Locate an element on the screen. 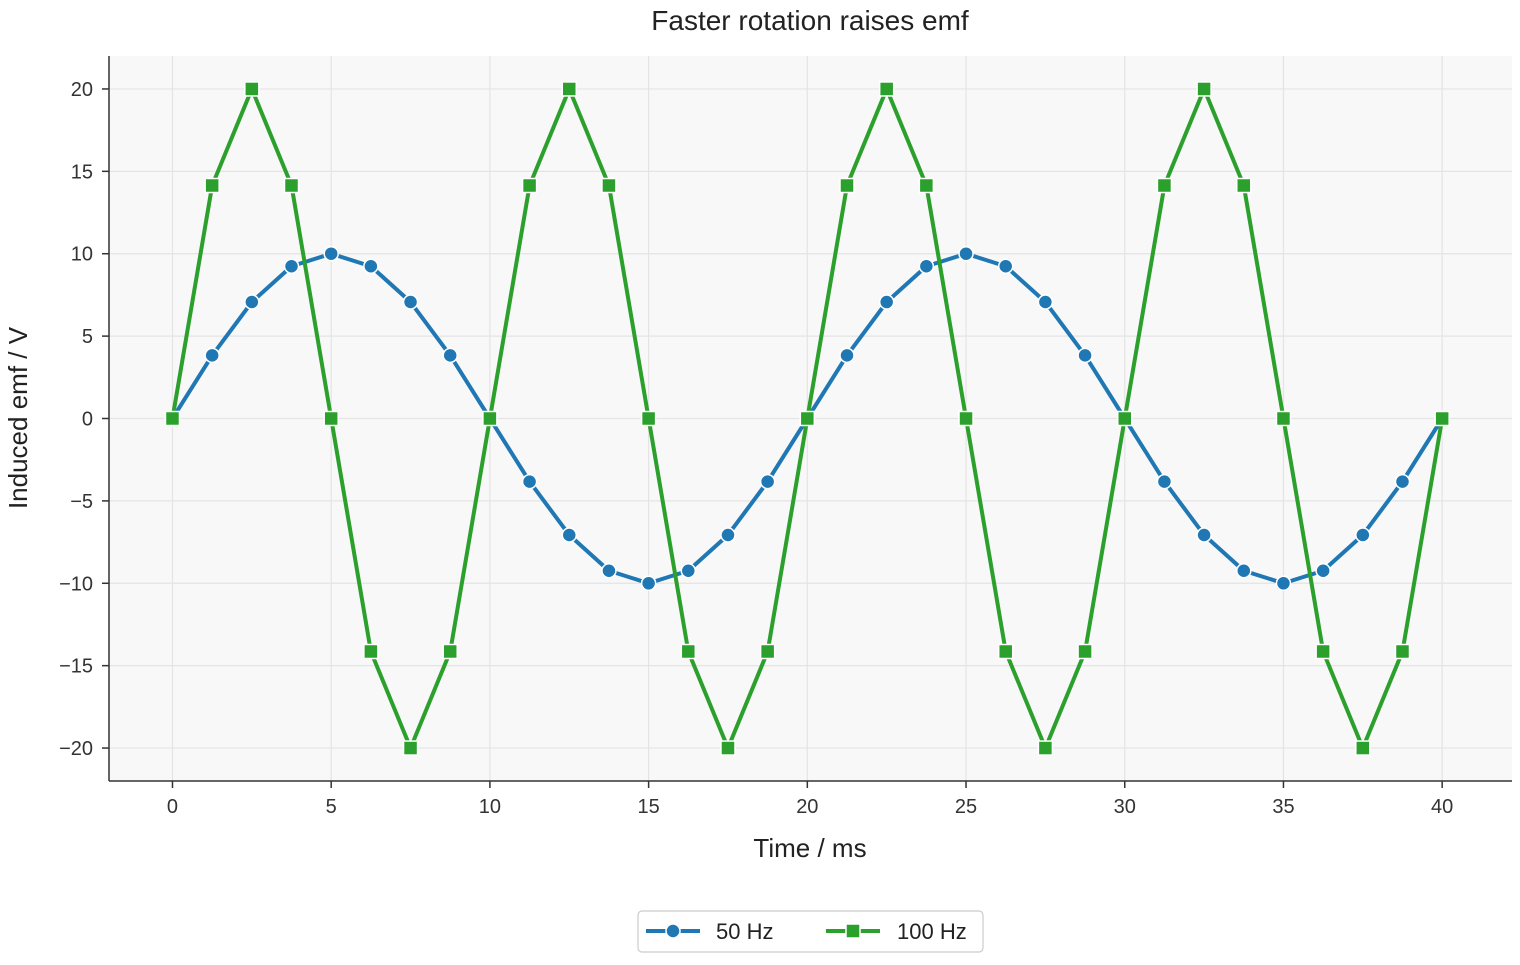  y-tick-label: −5 is located at coordinates (81, 502).